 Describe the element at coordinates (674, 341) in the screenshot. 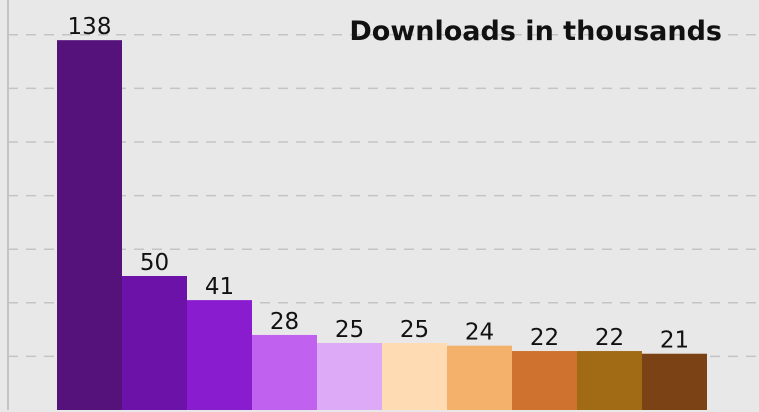

I see `value-label: 21` at that location.